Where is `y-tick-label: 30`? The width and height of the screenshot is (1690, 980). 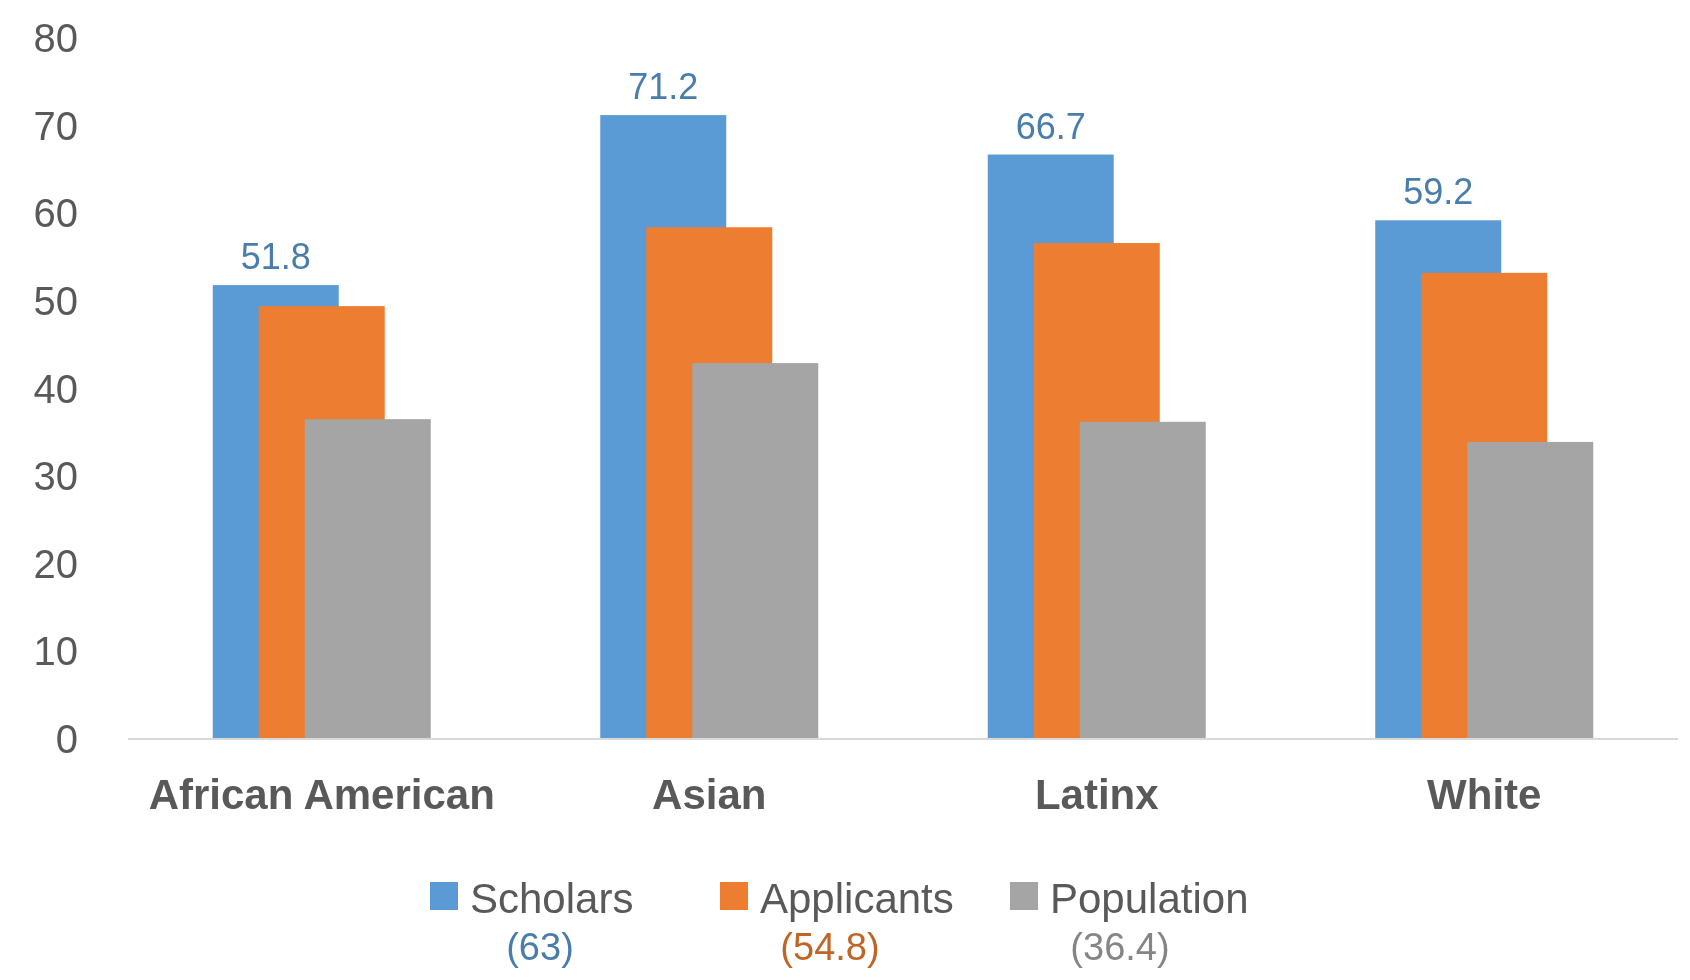 y-tick-label: 30 is located at coordinates (55, 476).